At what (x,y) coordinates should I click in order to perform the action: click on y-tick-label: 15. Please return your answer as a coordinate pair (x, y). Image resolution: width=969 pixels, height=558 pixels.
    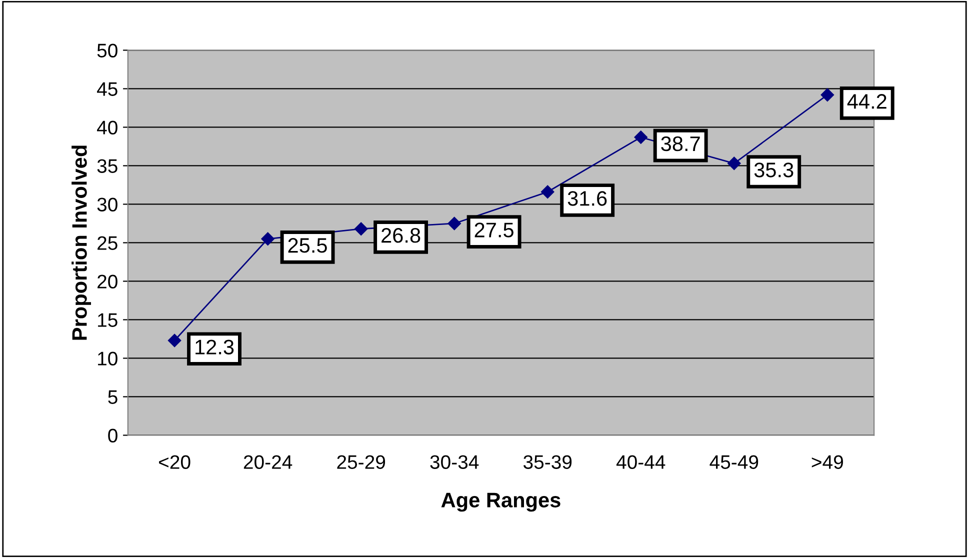
    Looking at the image, I should click on (108, 320).